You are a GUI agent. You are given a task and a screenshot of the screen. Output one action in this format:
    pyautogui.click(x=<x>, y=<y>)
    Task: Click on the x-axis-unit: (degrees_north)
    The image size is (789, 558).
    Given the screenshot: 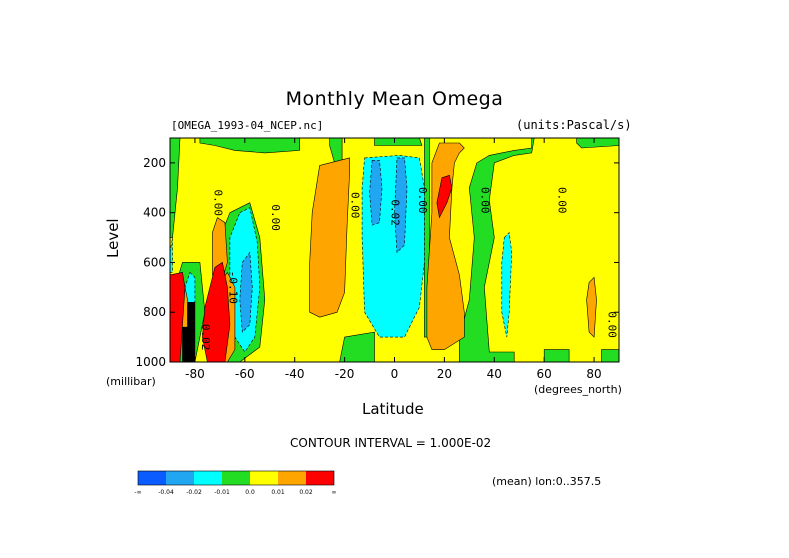 What is the action you would take?
    pyautogui.click(x=578, y=389)
    